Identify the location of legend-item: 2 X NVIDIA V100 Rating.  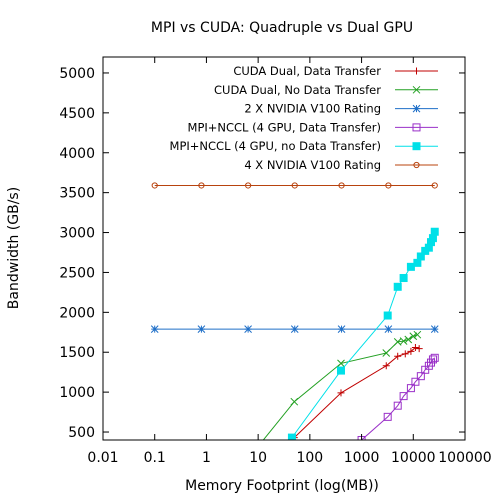
(341, 109).